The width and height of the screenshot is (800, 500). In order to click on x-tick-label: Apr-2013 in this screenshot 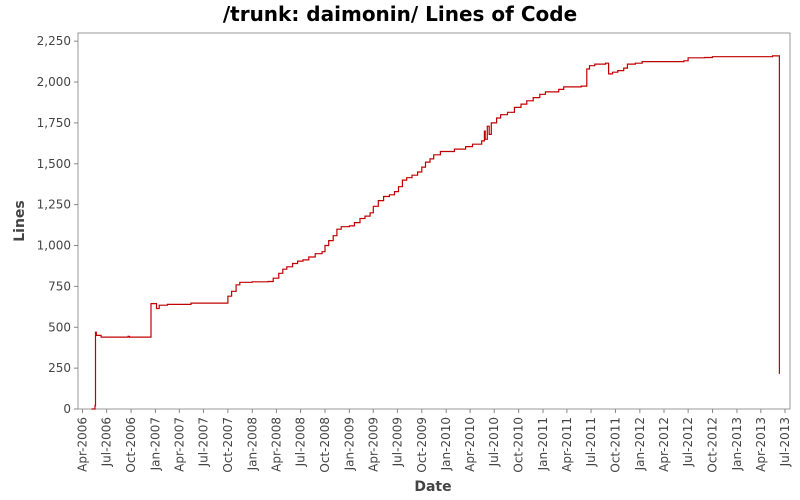, I will do `click(761, 444)`.